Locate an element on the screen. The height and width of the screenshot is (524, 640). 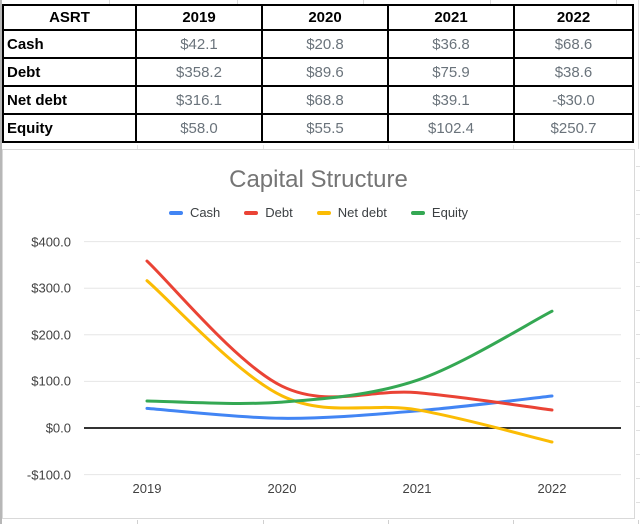
legend-label: Cash is located at coordinates (205, 212).